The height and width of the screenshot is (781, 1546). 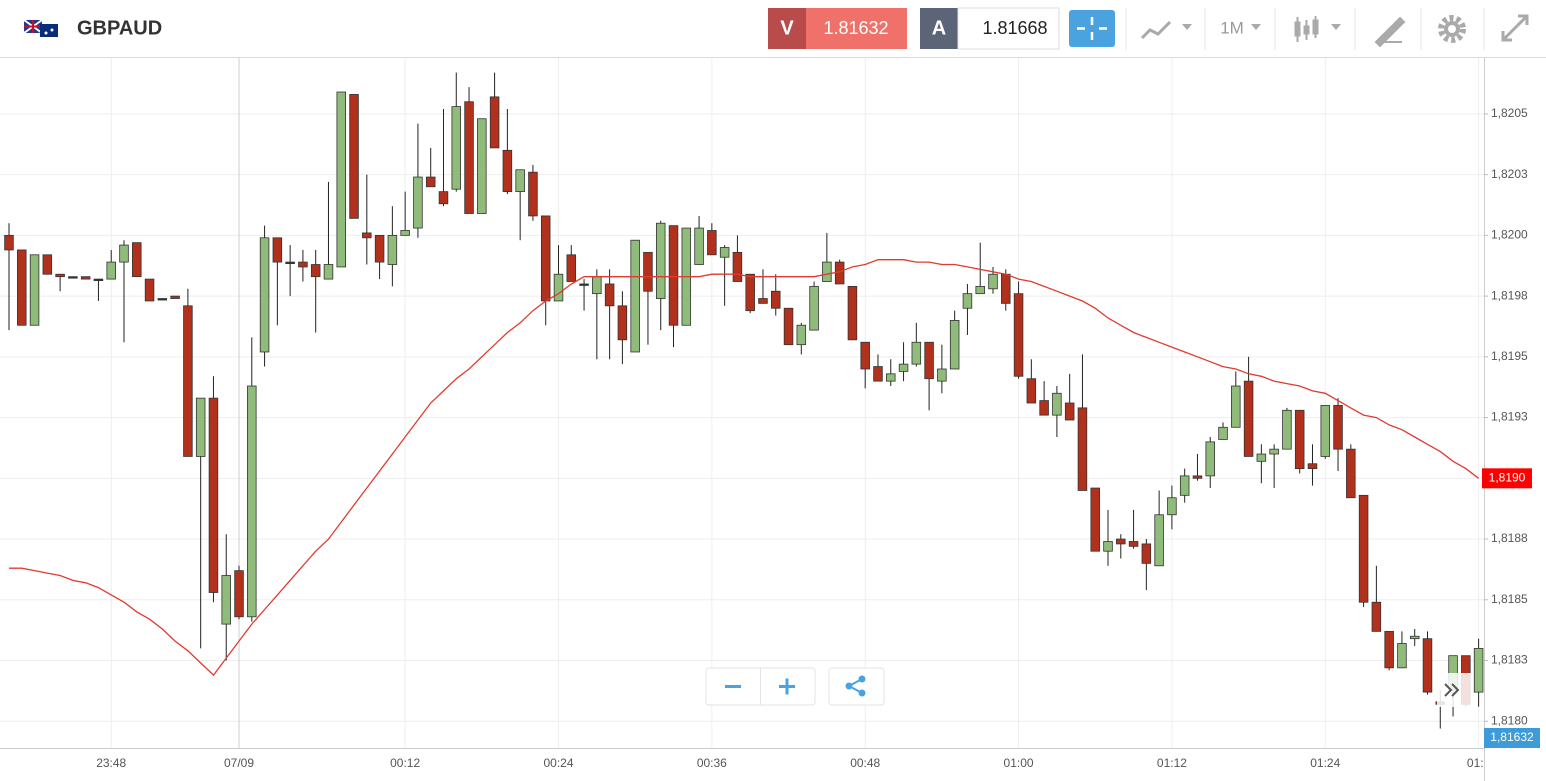 I want to click on buy-letter: A, so click(x=939, y=28).